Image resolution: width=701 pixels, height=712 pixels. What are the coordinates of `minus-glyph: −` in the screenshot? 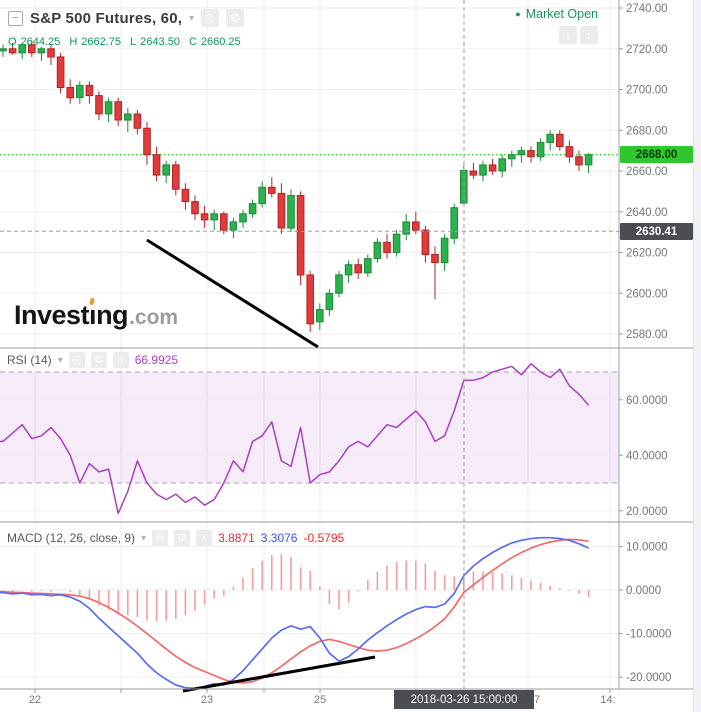 It's located at (15, 17).